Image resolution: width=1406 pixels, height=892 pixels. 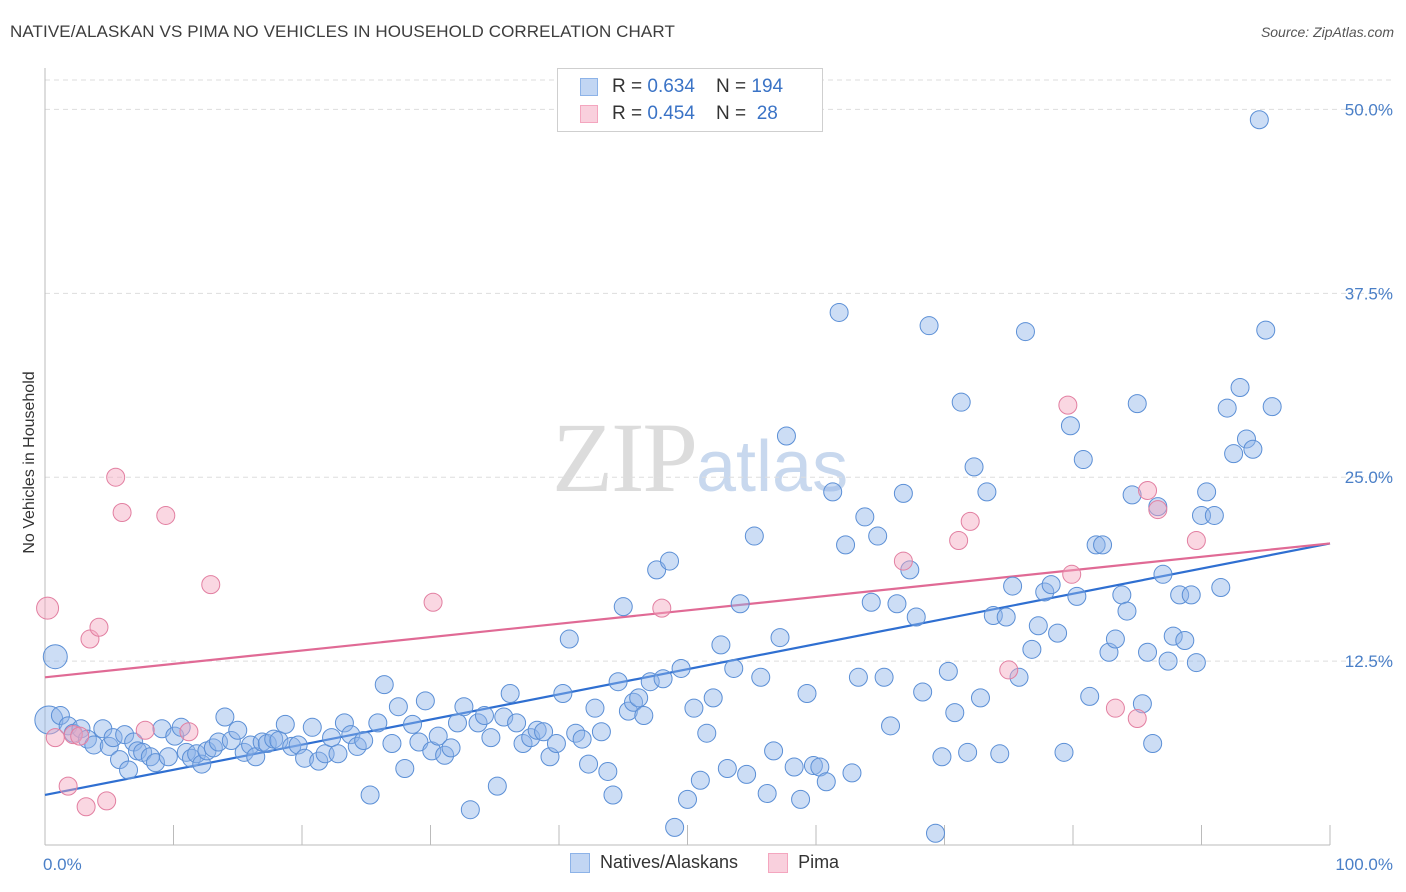 I want to click on series-legend-natives: Natives/Alaskans, so click(x=654, y=862).